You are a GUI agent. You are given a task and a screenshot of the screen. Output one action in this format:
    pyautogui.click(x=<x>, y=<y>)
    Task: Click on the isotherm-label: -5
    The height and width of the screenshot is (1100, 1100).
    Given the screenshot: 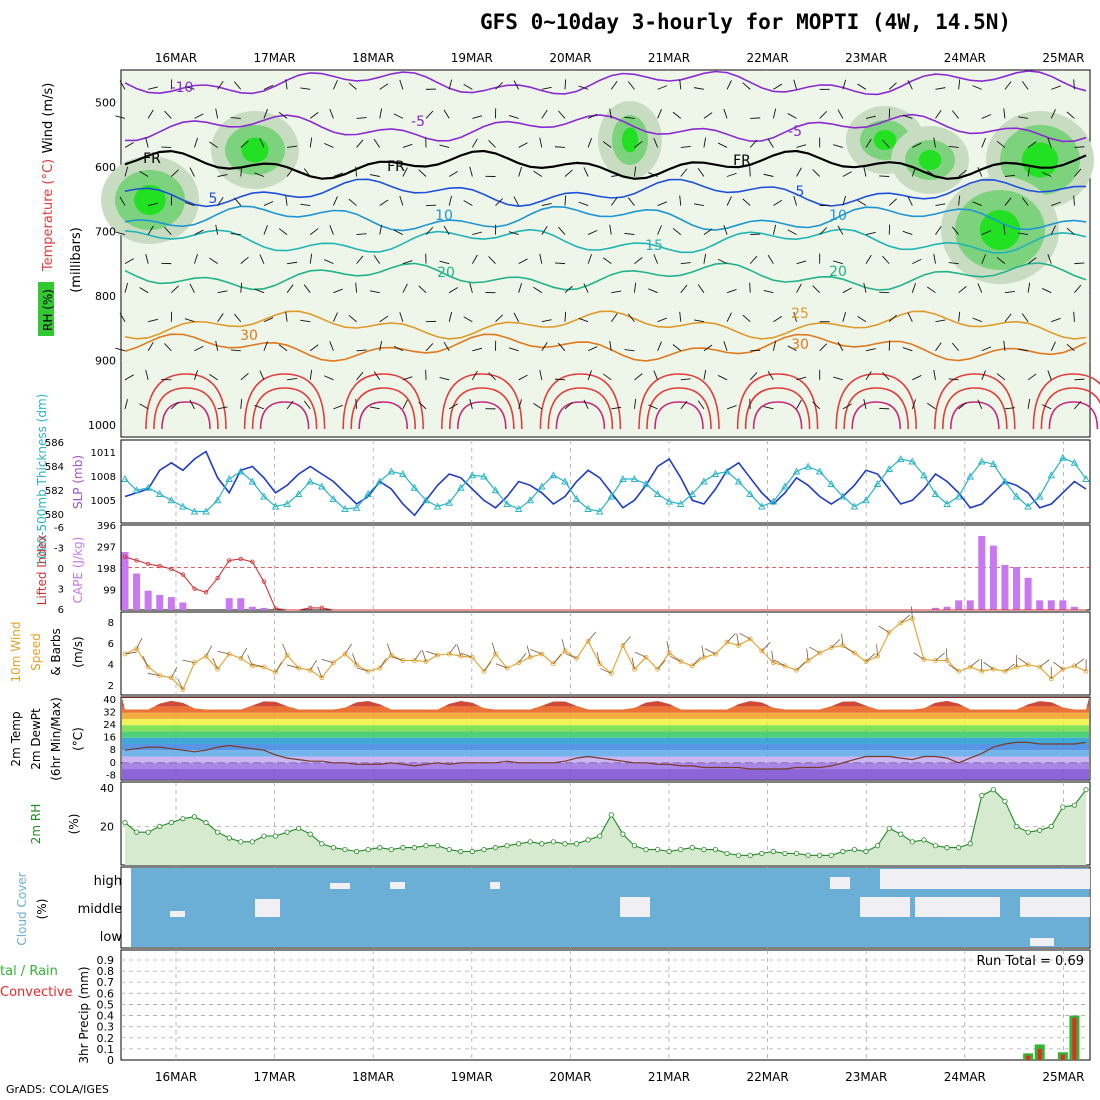 What is the action you would take?
    pyautogui.click(x=418, y=122)
    